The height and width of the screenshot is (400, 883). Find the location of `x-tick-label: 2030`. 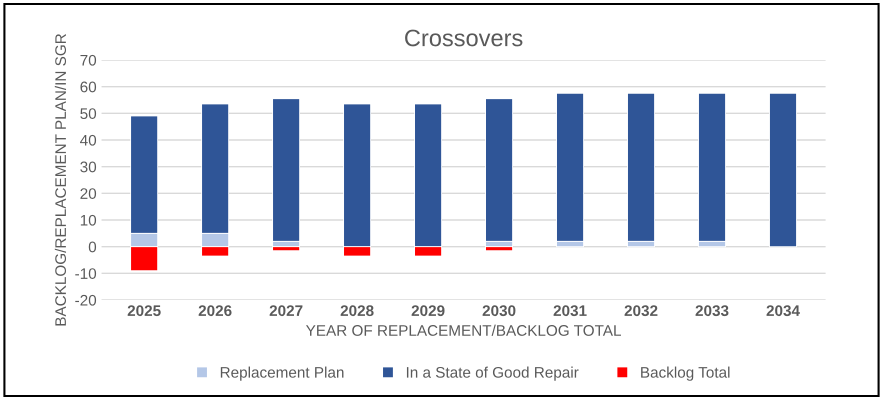

x-tick-label: 2030 is located at coordinates (499, 310).